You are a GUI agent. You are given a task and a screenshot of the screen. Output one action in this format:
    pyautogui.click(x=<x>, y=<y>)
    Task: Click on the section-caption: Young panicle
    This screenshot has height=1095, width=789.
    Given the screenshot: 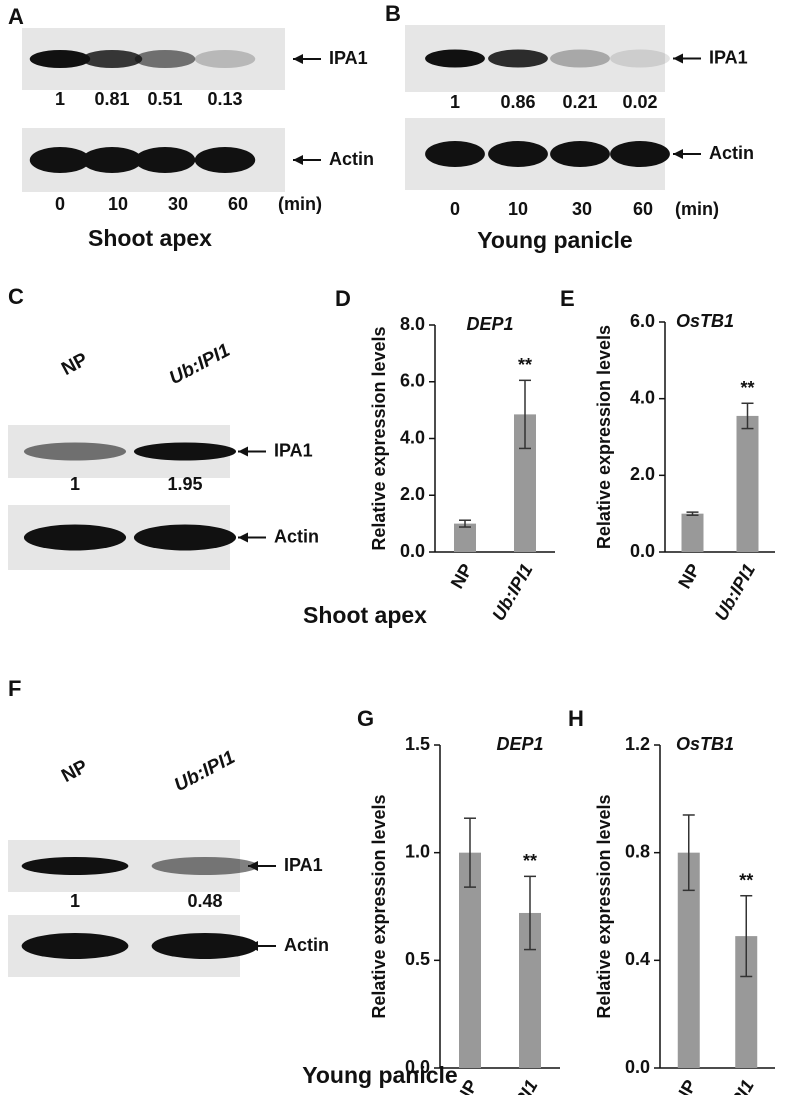 What is the action you would take?
    pyautogui.click(x=379, y=1075)
    